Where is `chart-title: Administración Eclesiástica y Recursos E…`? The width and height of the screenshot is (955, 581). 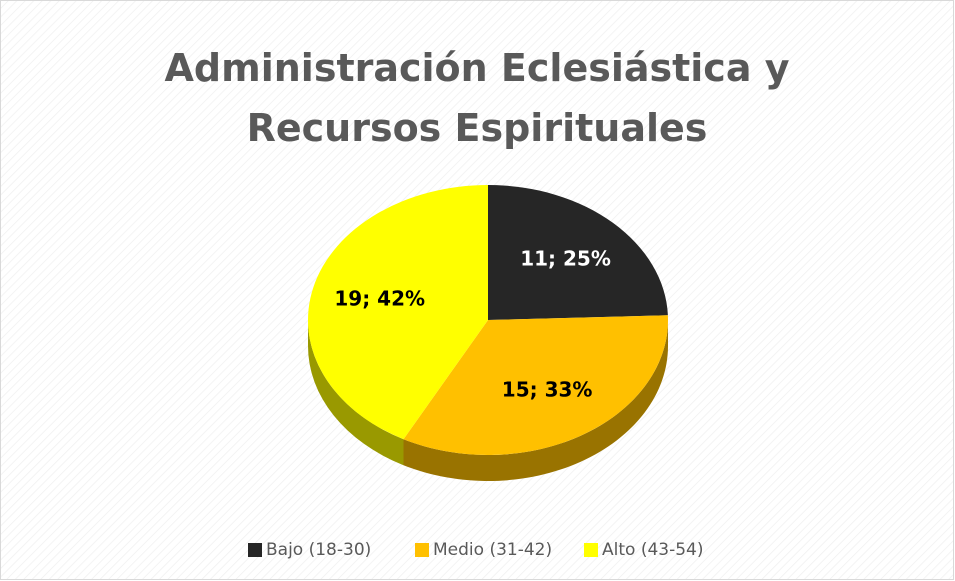
chart-title: Administración Eclesiástica y Recursos E… is located at coordinates (477, 98).